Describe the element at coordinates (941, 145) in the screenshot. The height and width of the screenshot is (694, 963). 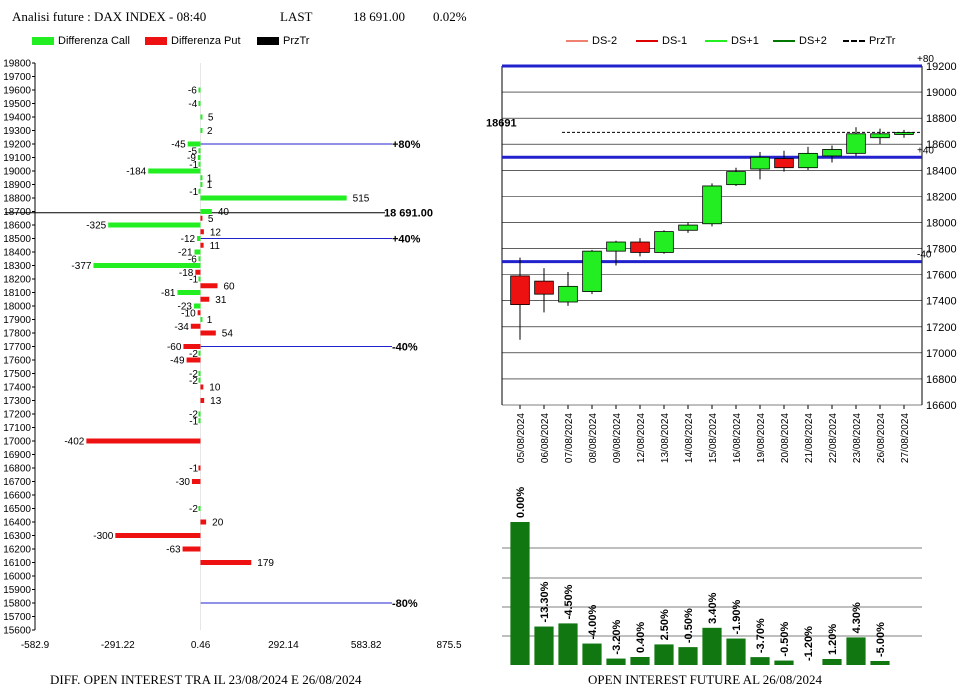
I see `y-tick-label: 18600` at that location.